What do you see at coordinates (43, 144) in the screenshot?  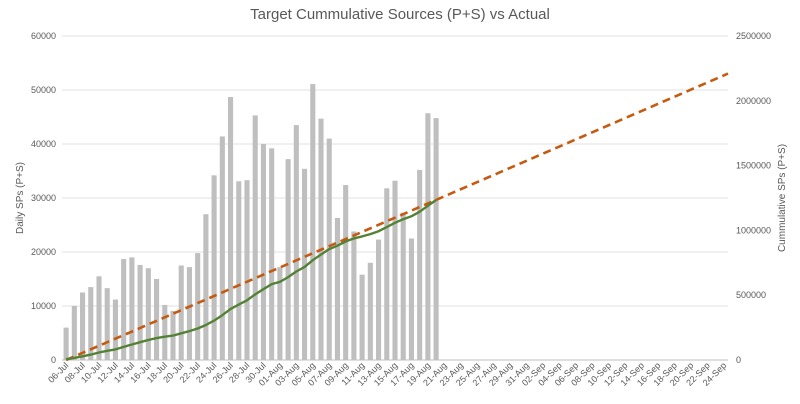 I see `y-left-tick-label: 40000` at bounding box center [43, 144].